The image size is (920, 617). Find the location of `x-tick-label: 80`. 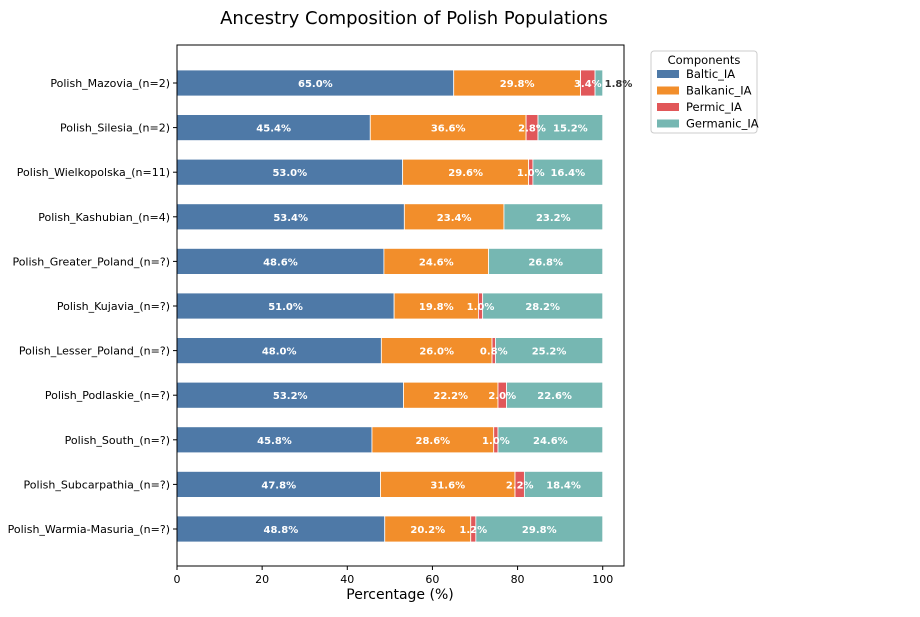

x-tick-label: 80 is located at coordinates (518, 579).